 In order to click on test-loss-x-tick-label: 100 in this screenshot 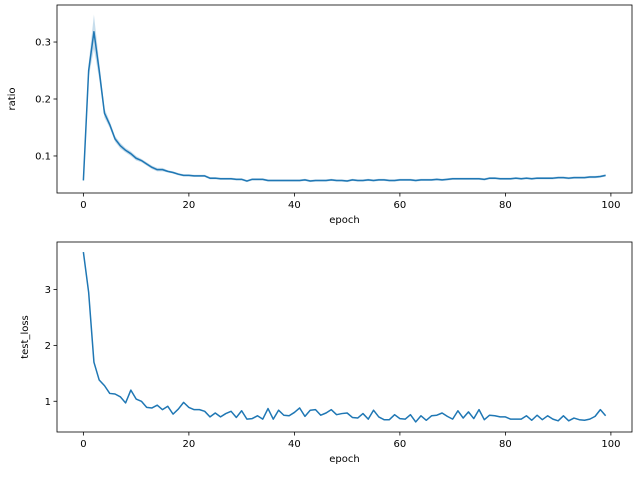, I will do `click(610, 444)`.